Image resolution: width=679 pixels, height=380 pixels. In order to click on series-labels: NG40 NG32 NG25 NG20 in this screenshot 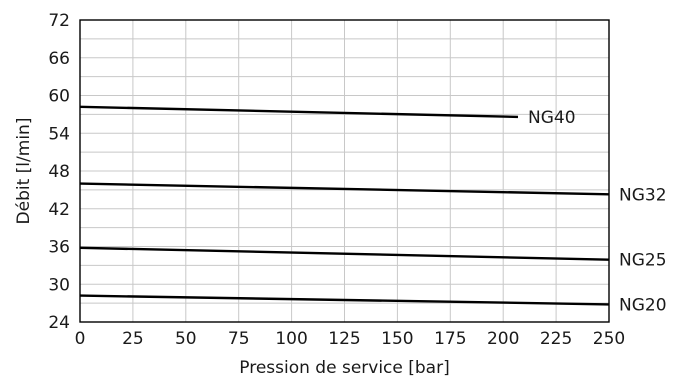, I will do `click(597, 211)`.